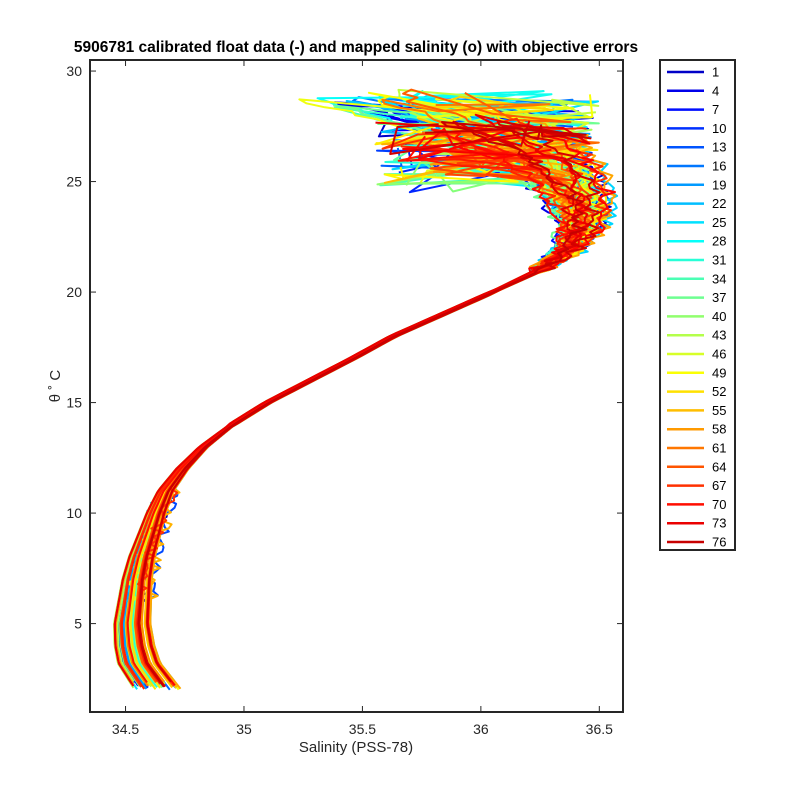 This screenshot has width=800, height=800. Describe the element at coordinates (599, 729) in the screenshot. I see `x-tick-label: 36.5` at that location.